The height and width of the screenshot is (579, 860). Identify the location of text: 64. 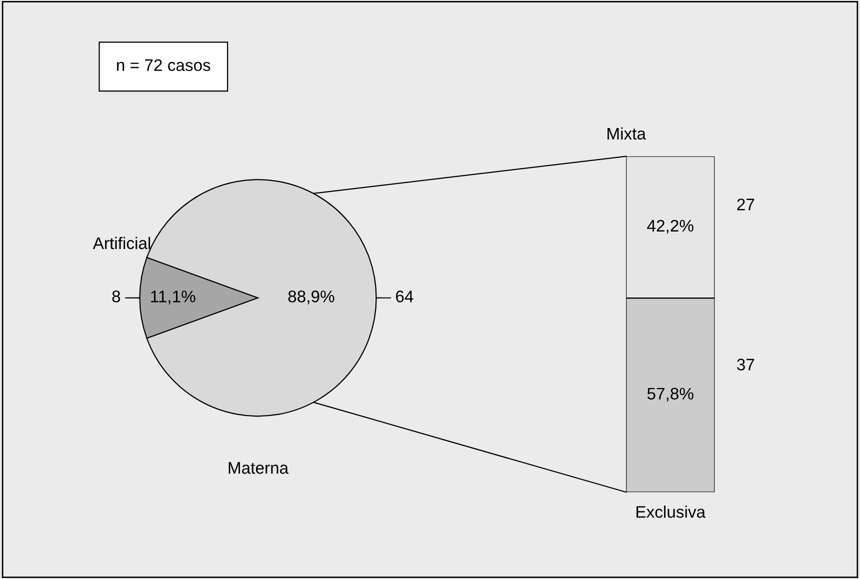
(405, 296).